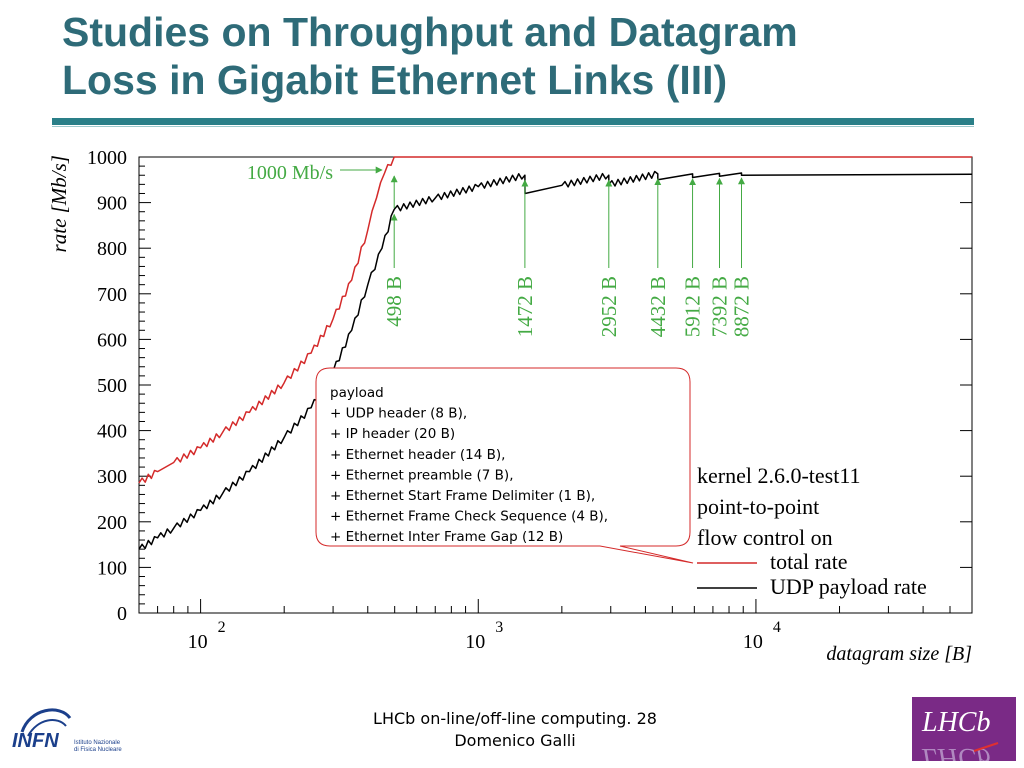 The image size is (1024, 768). Describe the element at coordinates (112, 432) in the screenshot. I see `y-tick-label: 400` at that location.